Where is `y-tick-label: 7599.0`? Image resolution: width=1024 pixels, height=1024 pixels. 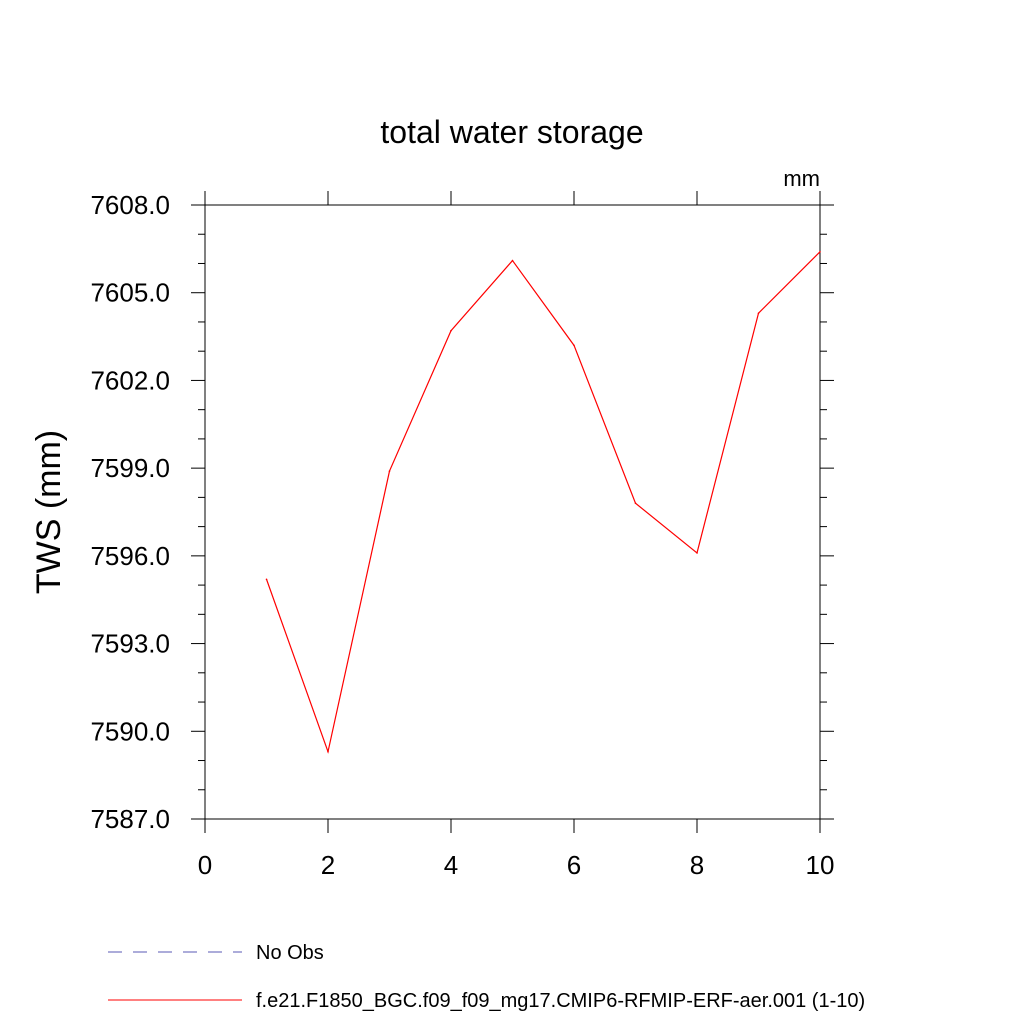
y-tick-label: 7599.0 is located at coordinates (130, 468).